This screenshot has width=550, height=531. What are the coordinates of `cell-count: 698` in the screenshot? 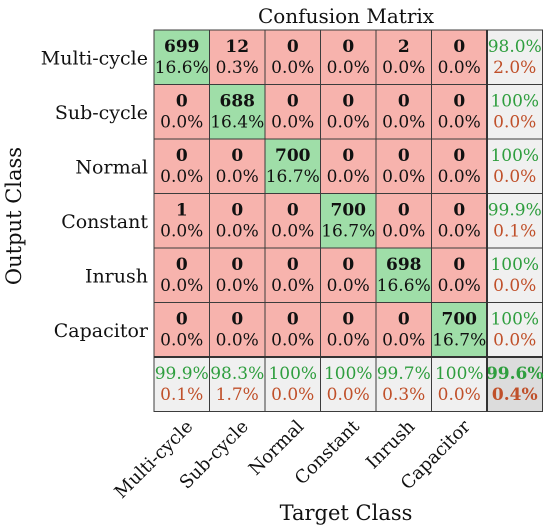 It's located at (404, 265).